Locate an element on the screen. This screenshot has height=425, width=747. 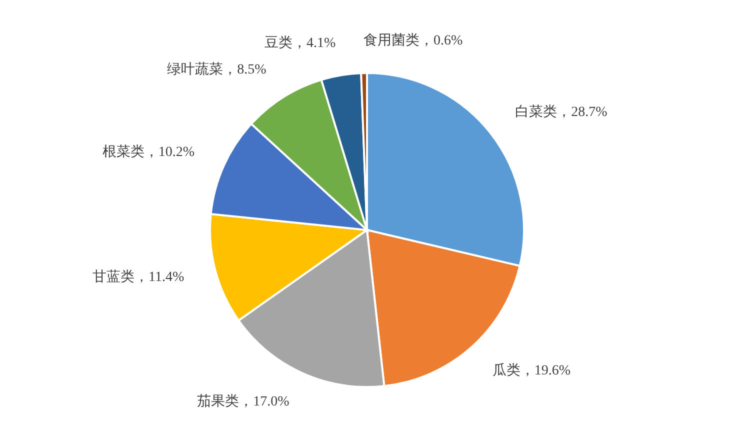
slice-label: 甘蓝类，11.4% is located at coordinates (138, 277).